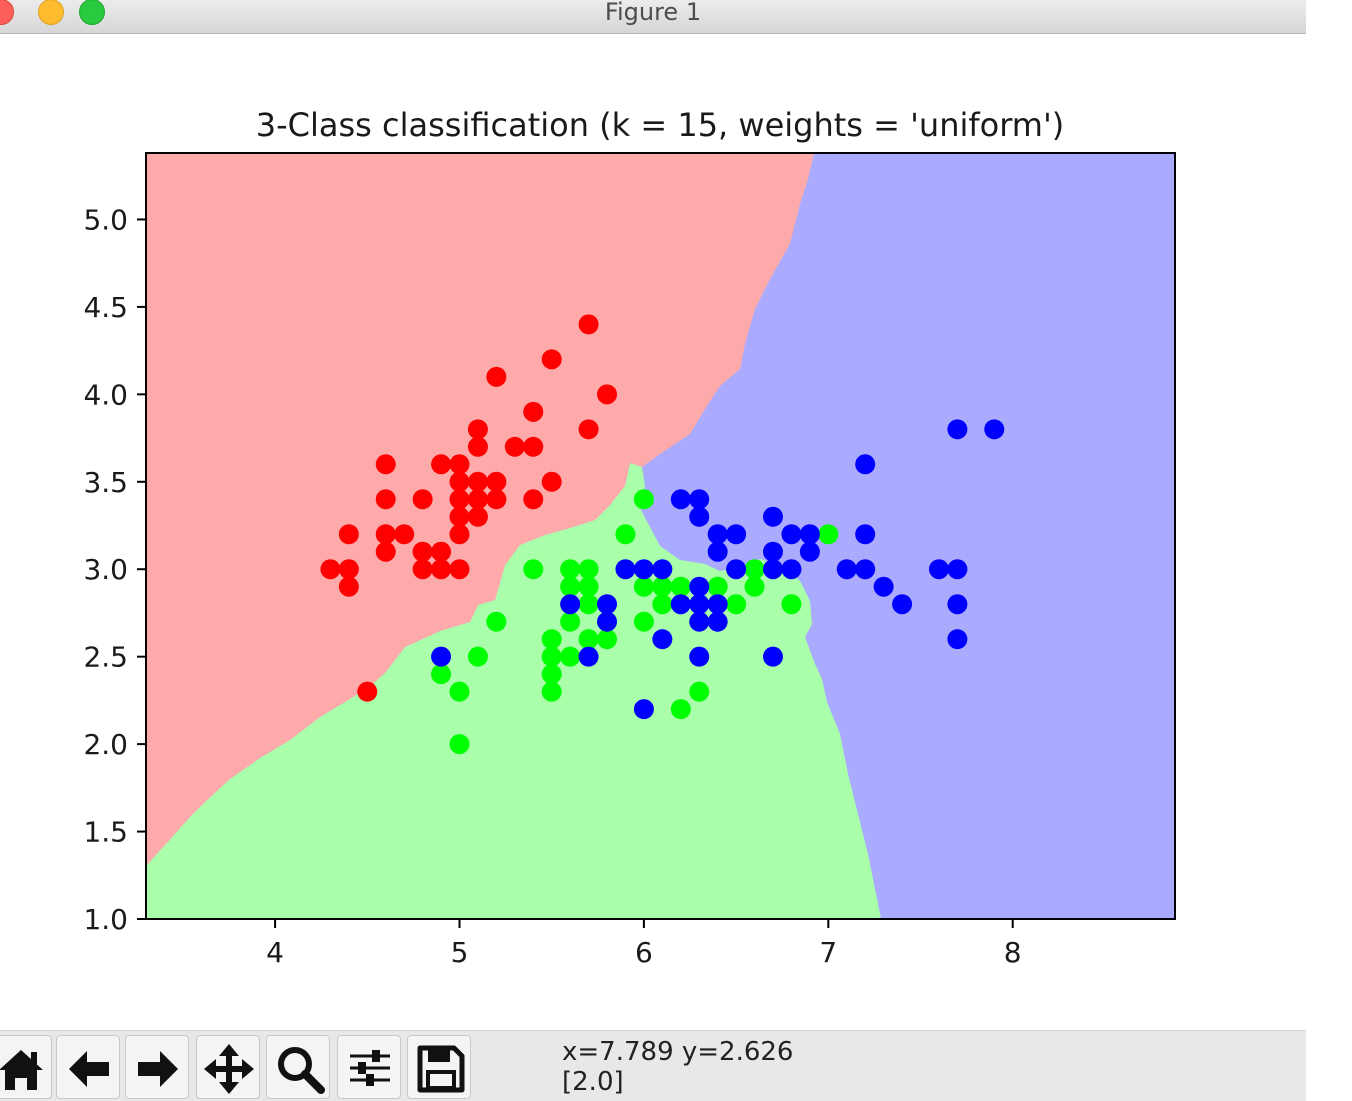  I want to click on back-button, so click(88, 1067).